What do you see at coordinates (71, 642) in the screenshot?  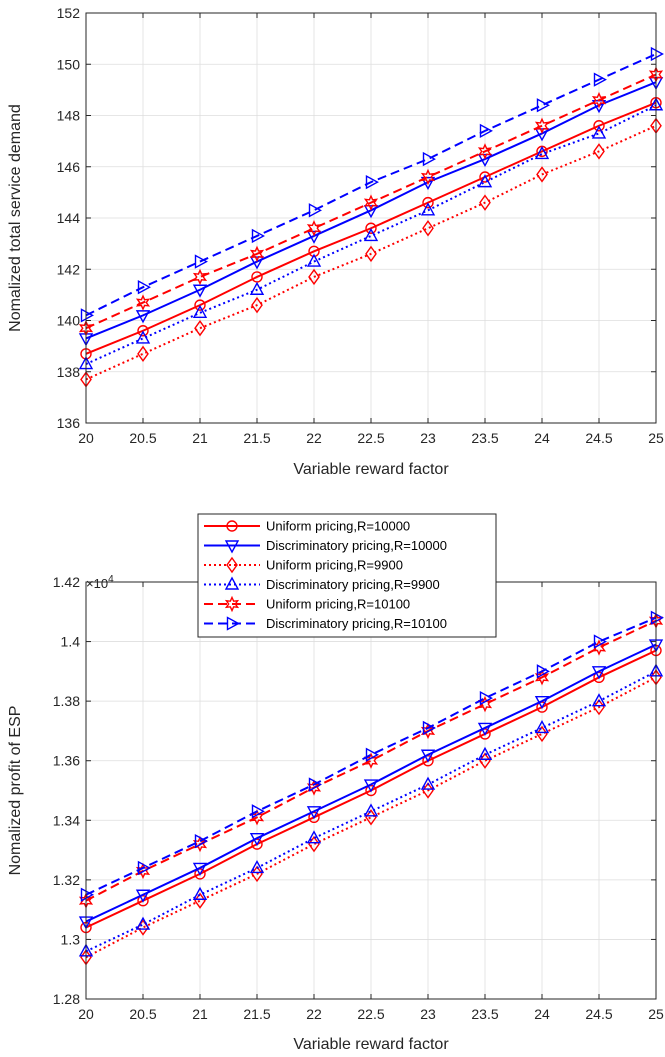 I see `y-tick-label: 1.4` at bounding box center [71, 642].